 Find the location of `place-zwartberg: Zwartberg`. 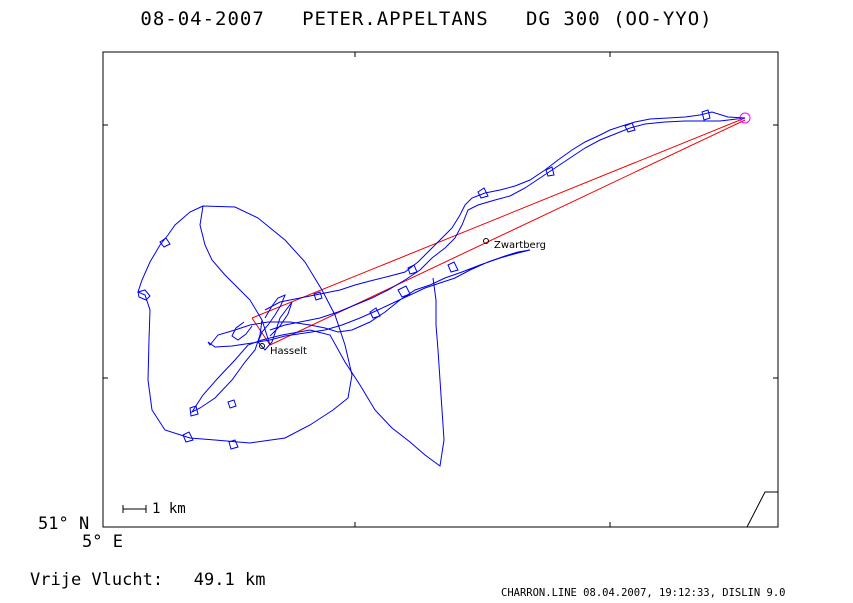

place-zwartberg: Zwartberg is located at coordinates (520, 245).